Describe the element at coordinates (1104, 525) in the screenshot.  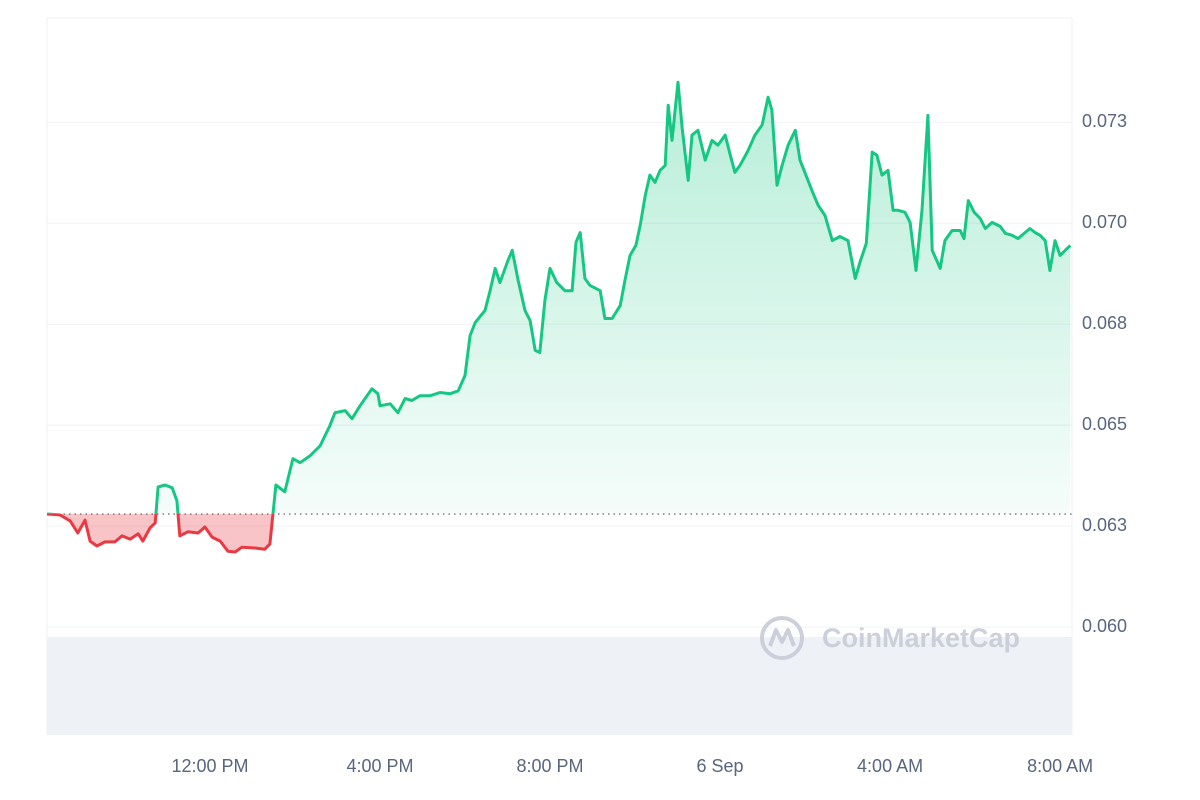
I see `y-tick-label: 0.063` at that location.